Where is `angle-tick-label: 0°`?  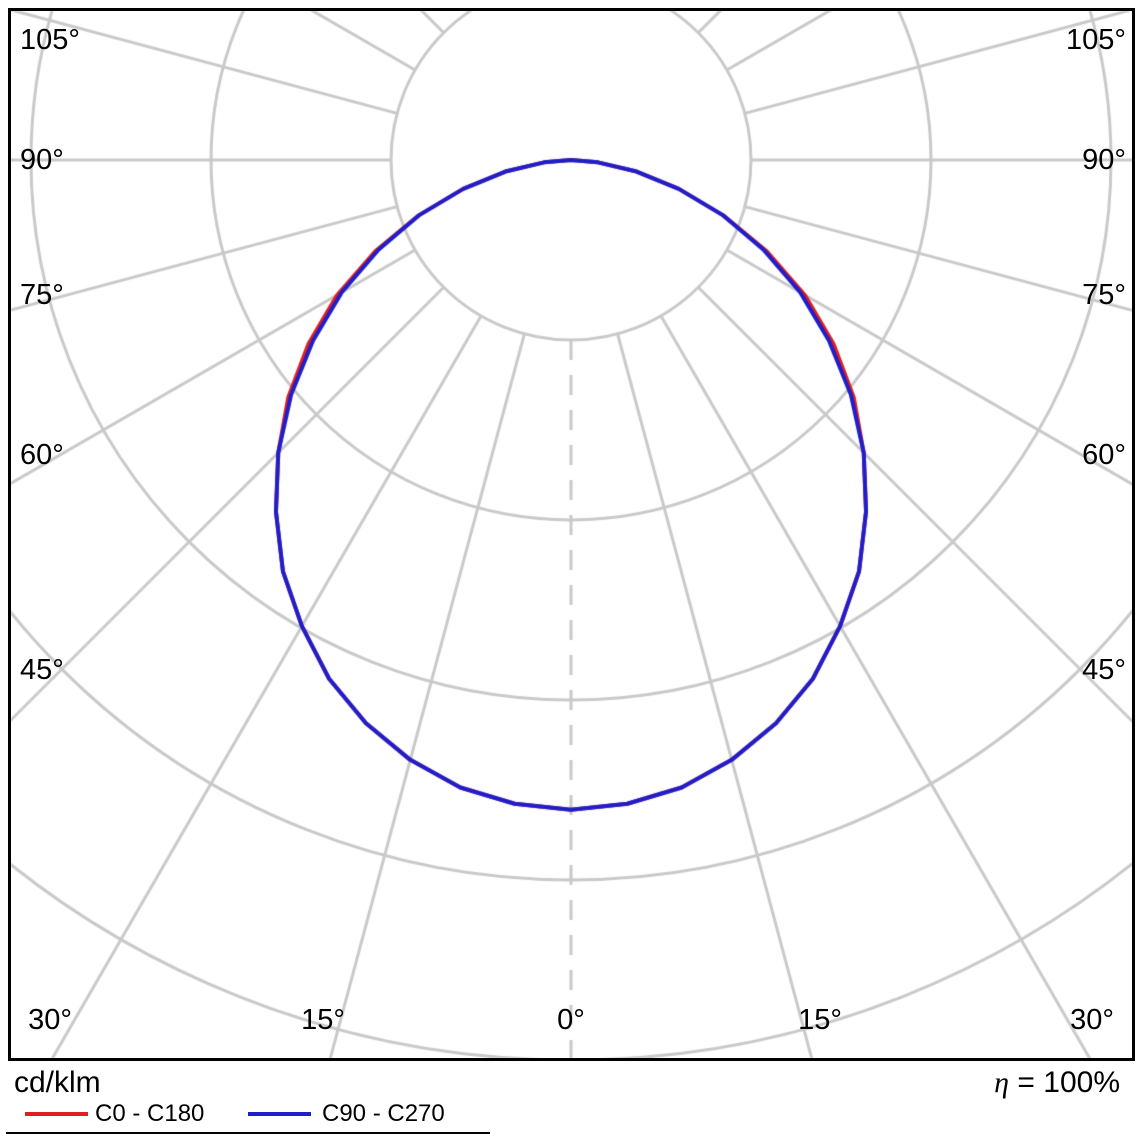
angle-tick-label: 0° is located at coordinates (571, 1020).